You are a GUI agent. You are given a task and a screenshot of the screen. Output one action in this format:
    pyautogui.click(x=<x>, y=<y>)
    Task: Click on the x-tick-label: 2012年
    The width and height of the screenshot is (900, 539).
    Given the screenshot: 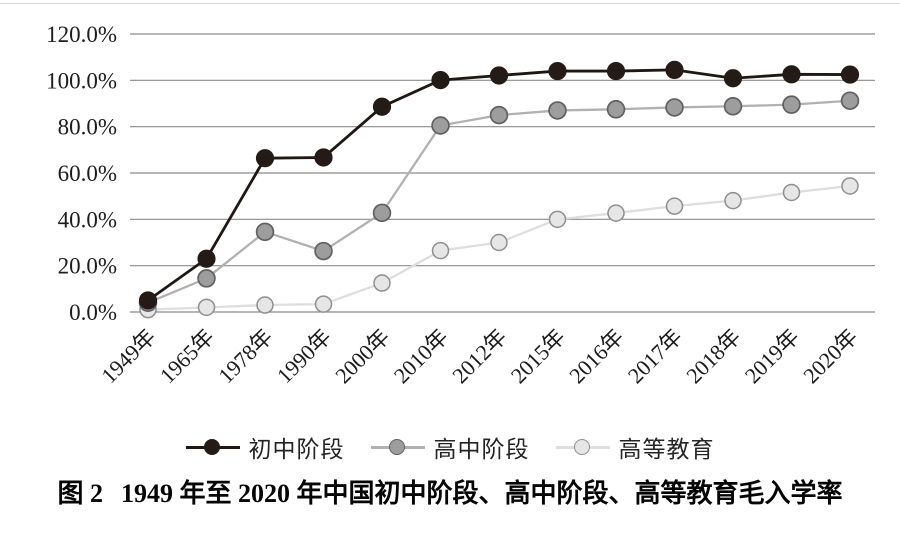 What is the action you would take?
    pyautogui.click(x=479, y=356)
    